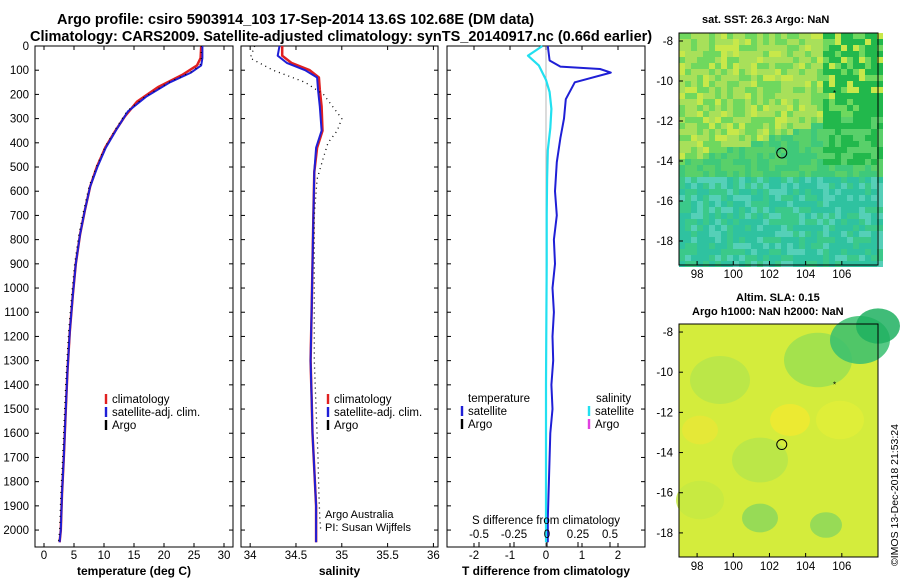 This screenshot has height=580, width=900. What do you see at coordinates (700, 500) in the screenshot?
I see `sla-blob` at bounding box center [700, 500].